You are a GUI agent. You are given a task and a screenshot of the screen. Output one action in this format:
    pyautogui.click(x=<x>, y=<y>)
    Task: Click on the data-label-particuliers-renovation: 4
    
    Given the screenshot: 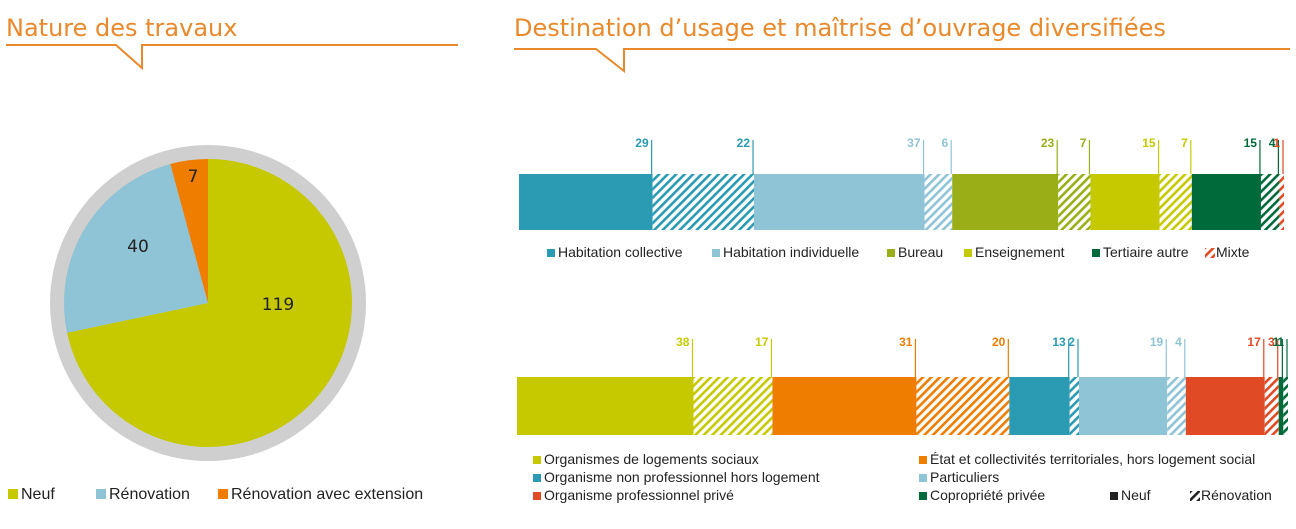 What is the action you would take?
    pyautogui.click(x=1178, y=342)
    